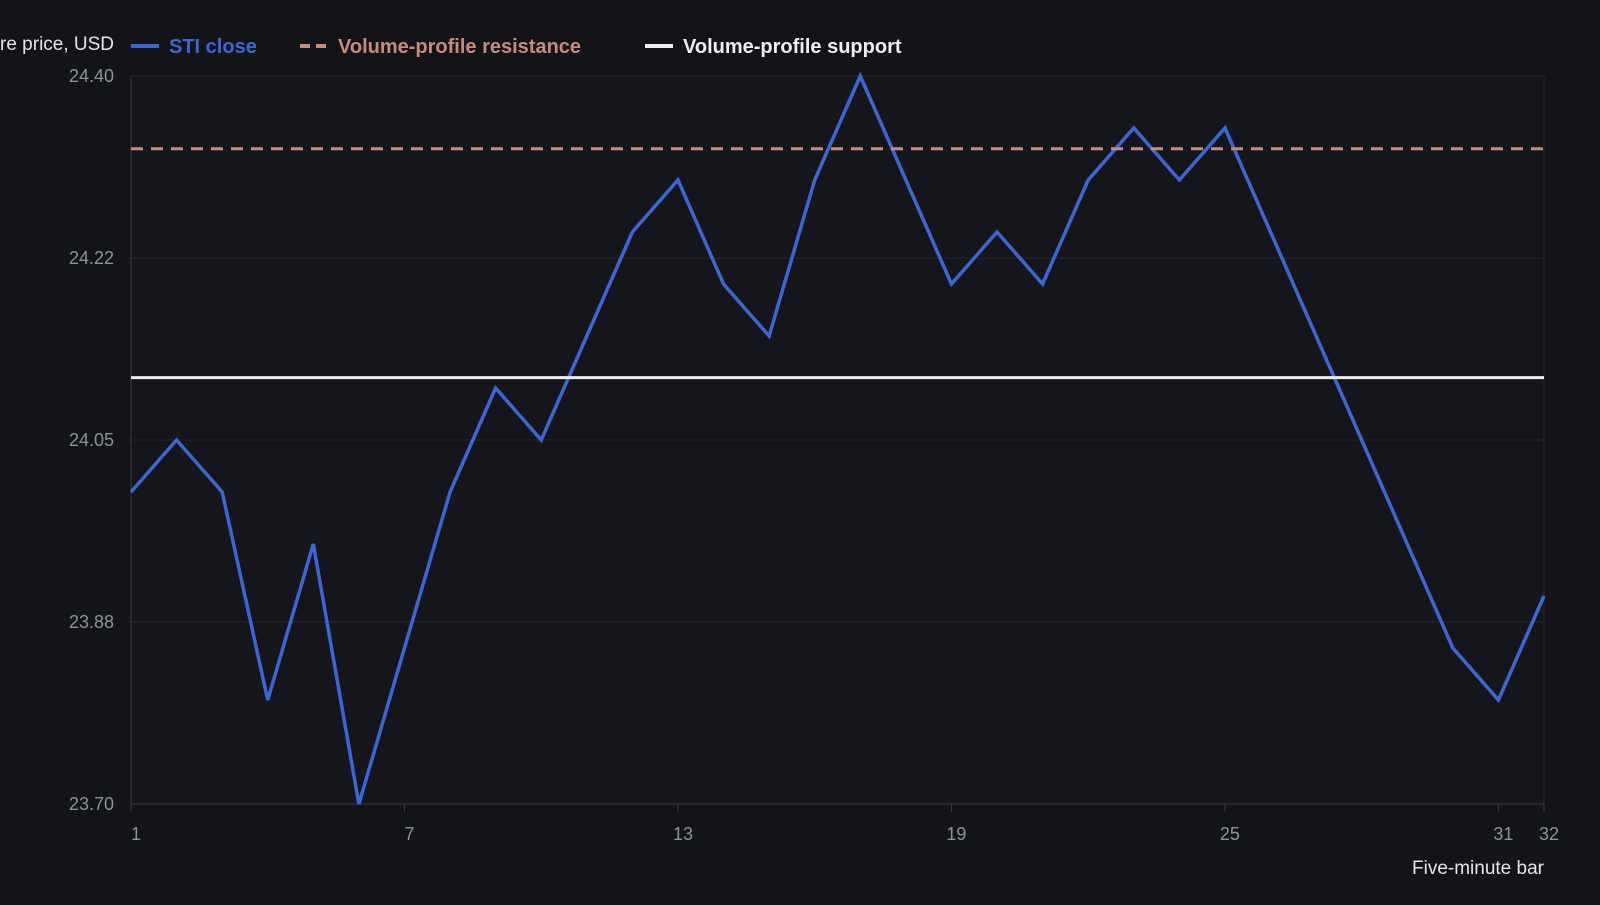 The width and height of the screenshot is (1600, 905). I want to click on x-tick-label-0: 1, so click(136, 834).